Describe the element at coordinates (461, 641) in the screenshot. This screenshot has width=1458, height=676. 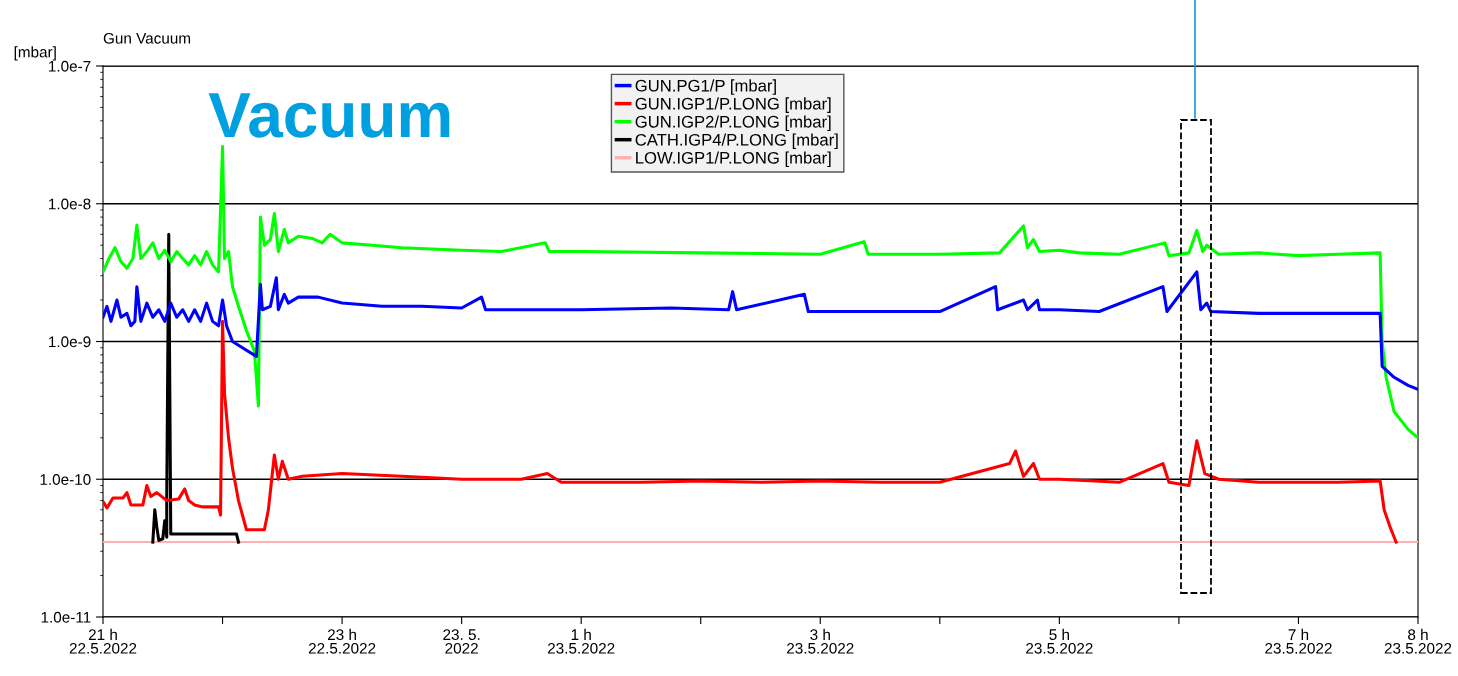
I see `x-tick-label: 23. 5. 2022` at that location.